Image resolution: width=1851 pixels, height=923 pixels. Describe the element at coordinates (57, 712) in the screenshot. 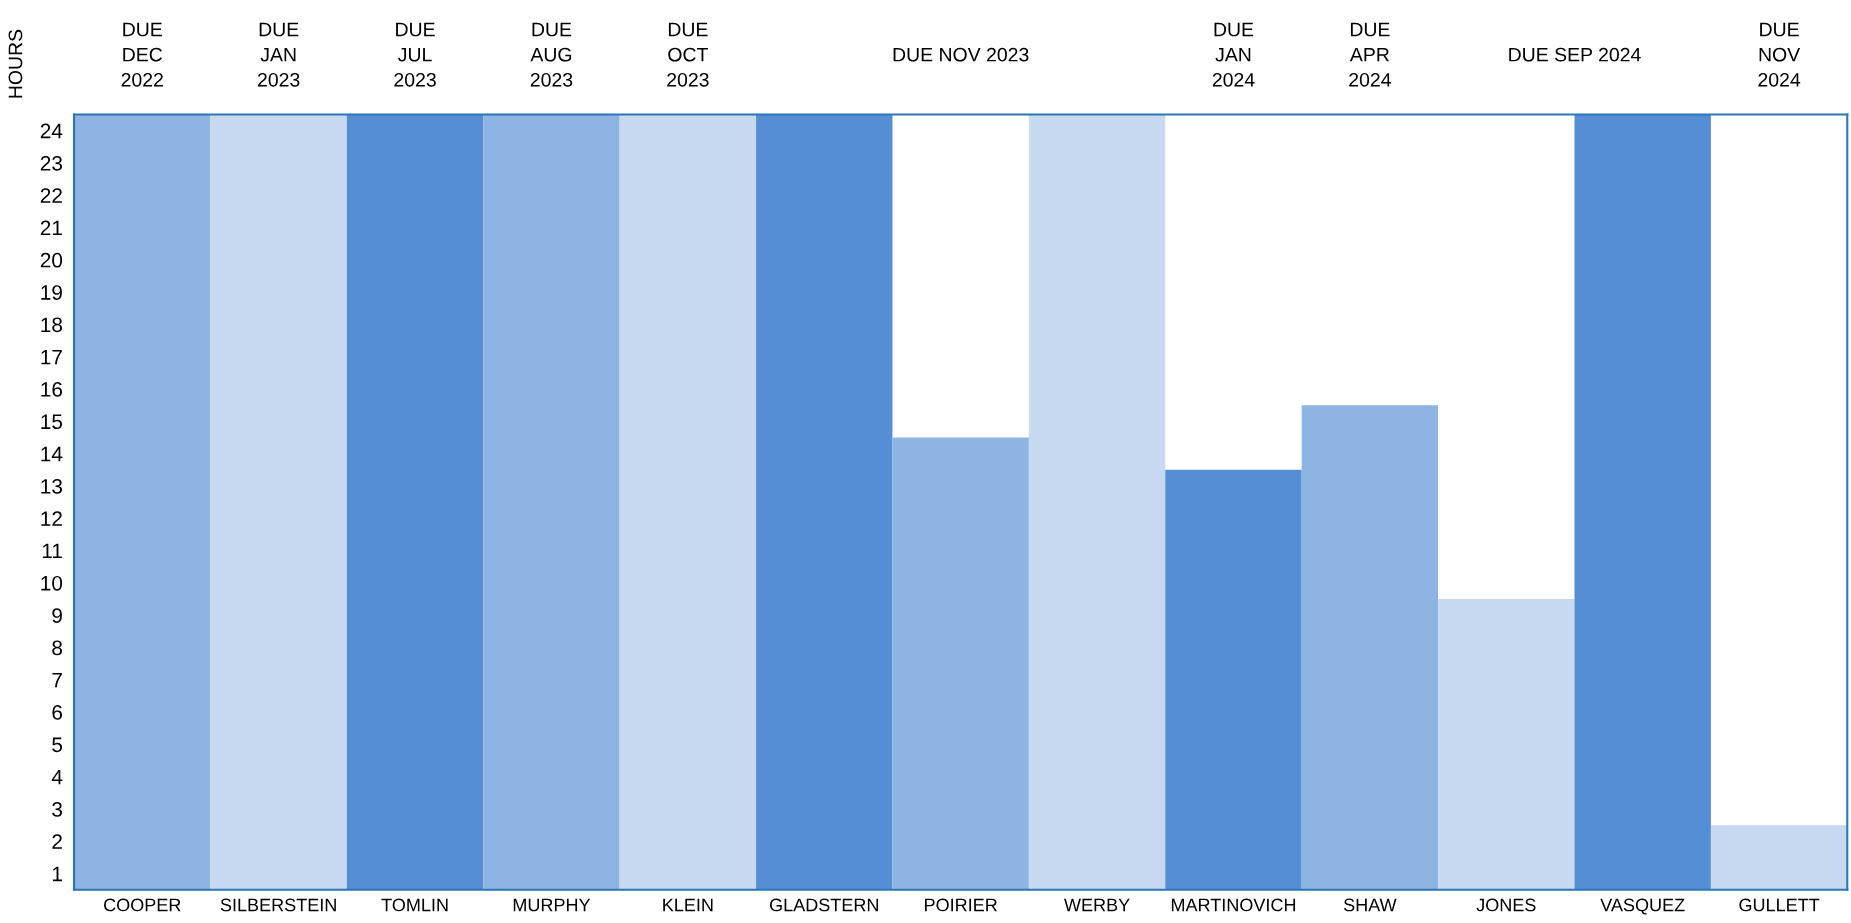

I see `y-tick-label: 6` at that location.